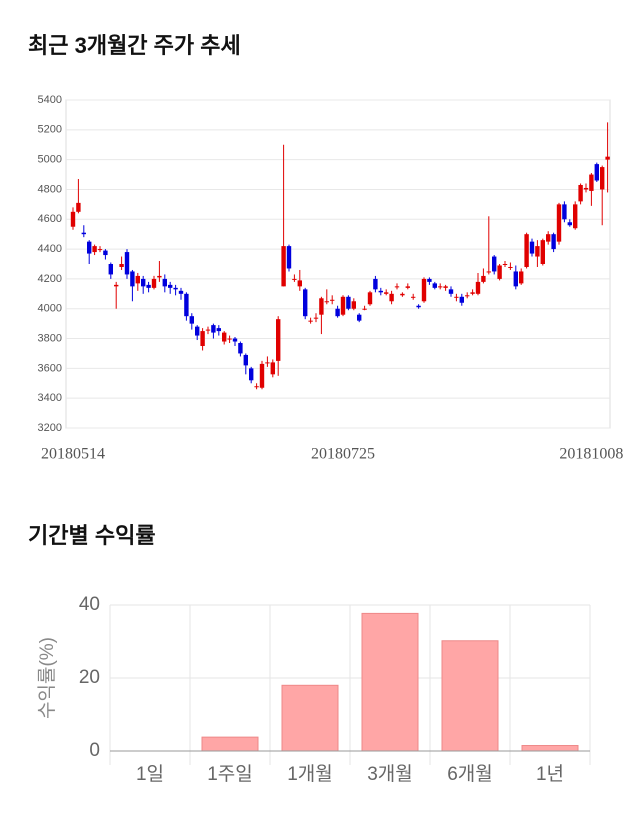  Describe the element at coordinates (134, 45) in the screenshot. I see `chart-title: 최근 3개월간 주가 추세` at that location.